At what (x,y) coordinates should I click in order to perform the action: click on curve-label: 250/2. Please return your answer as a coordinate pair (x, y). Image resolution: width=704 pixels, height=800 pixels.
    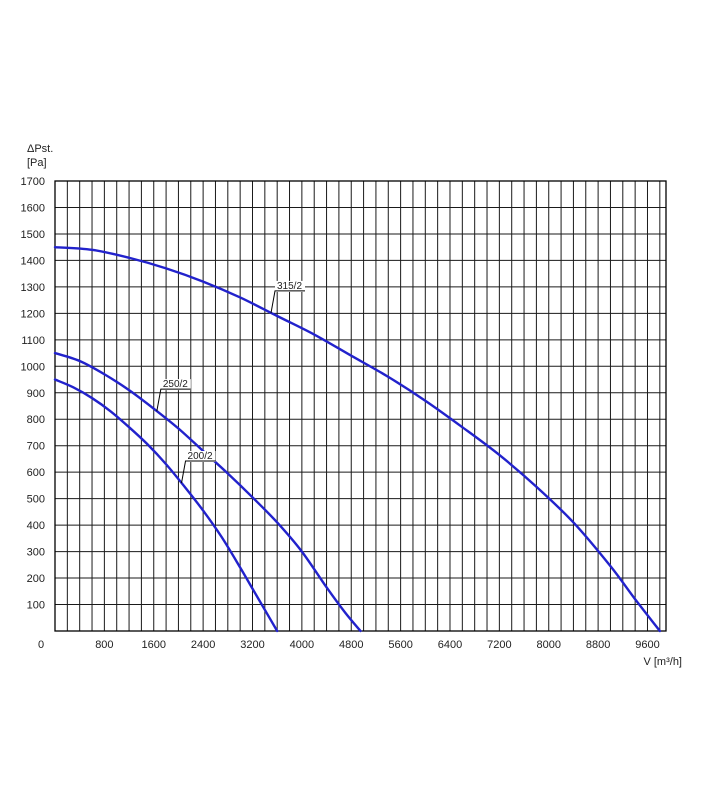
    Looking at the image, I should click on (175, 384).